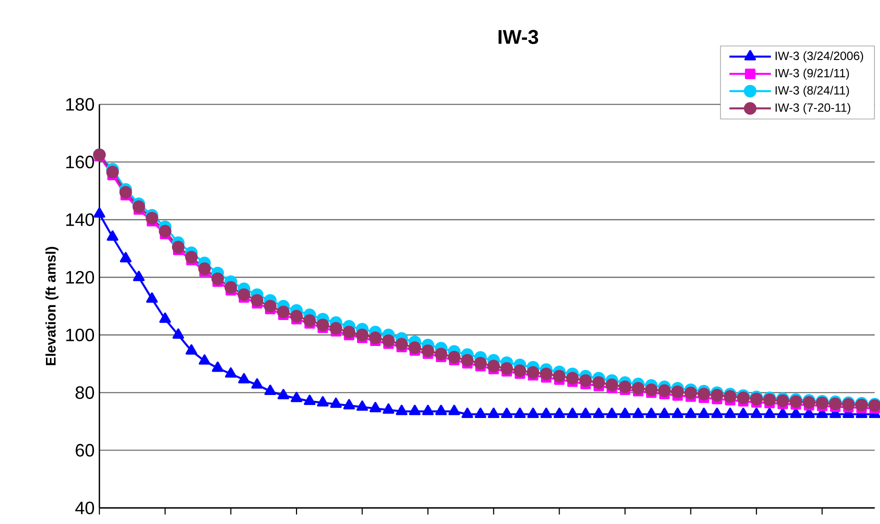  I want to click on legend-label: IW-3 (9/21/11), so click(812, 74).